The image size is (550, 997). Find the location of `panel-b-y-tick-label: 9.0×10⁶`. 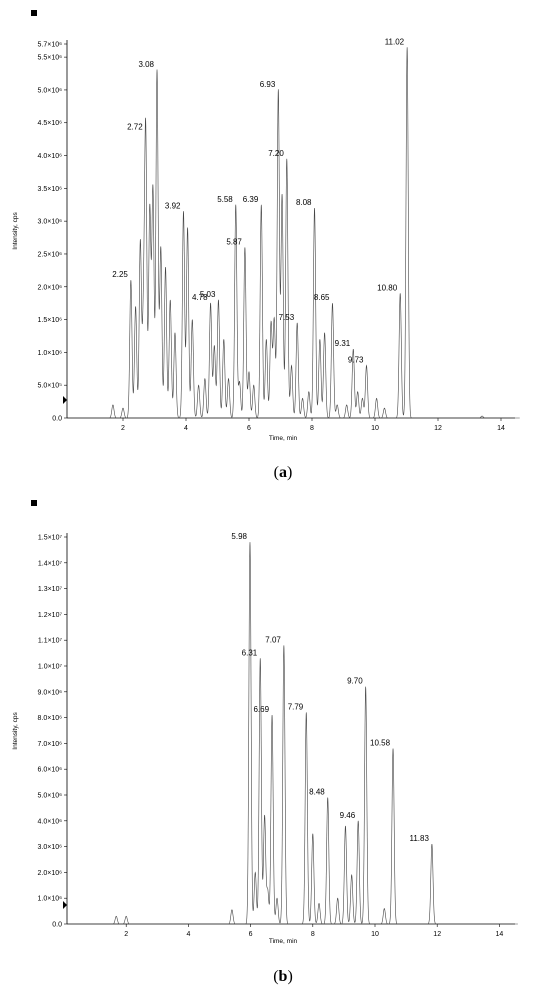

panel-b-y-tick-label: 9.0×10⁶ is located at coordinates (50, 692).